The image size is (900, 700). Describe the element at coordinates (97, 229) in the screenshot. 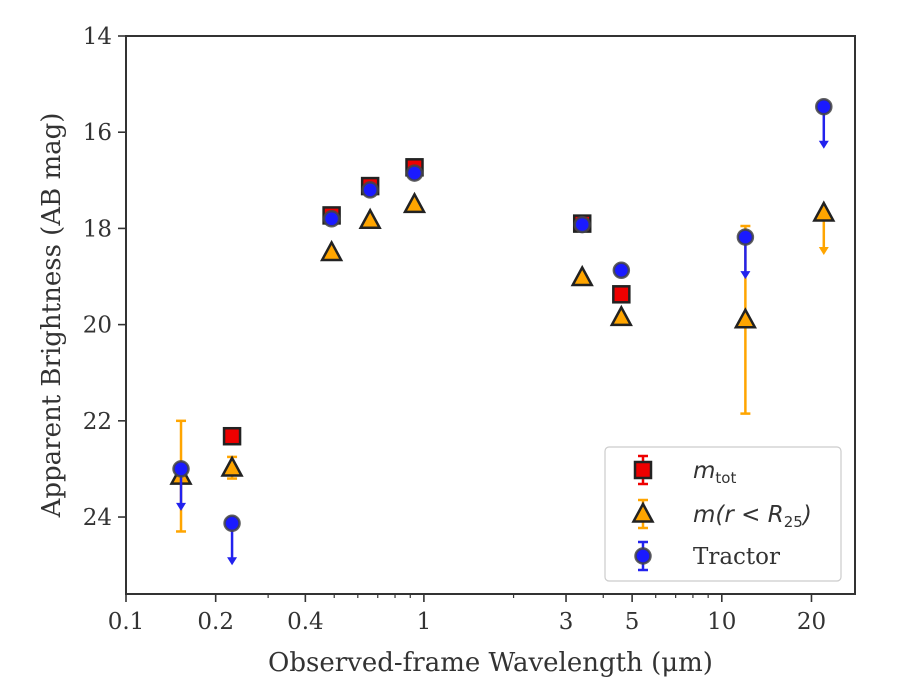

I see `y-tick-label: 18` at that location.